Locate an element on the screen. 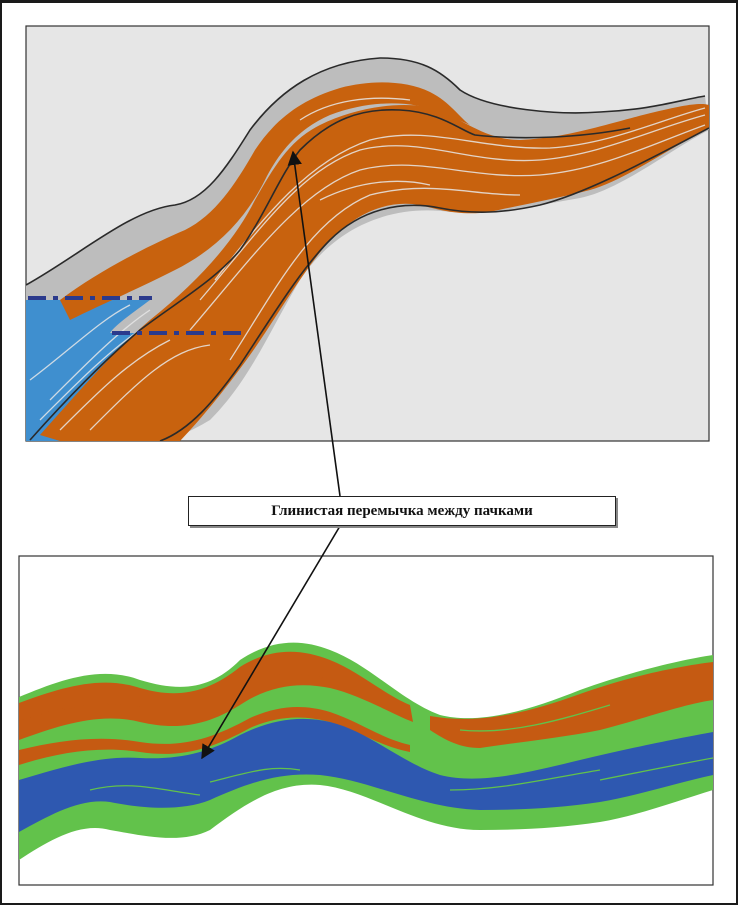 The width and height of the screenshot is (738, 905). dashed-markers is located at coordinates (138, 315).